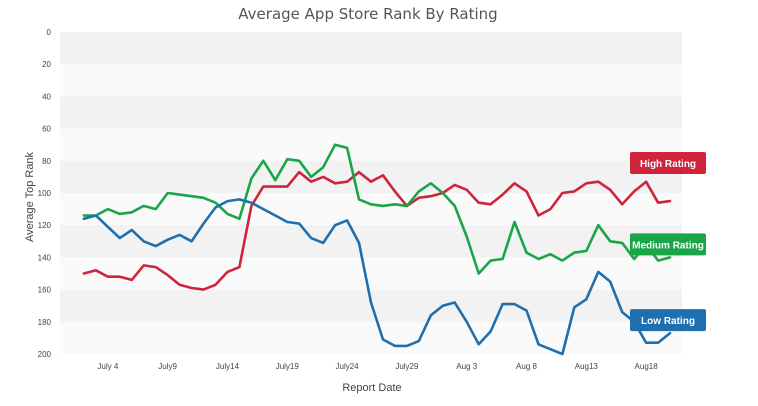 The width and height of the screenshot is (758, 406). I want to click on x-tick-label: July 4, so click(107, 366).